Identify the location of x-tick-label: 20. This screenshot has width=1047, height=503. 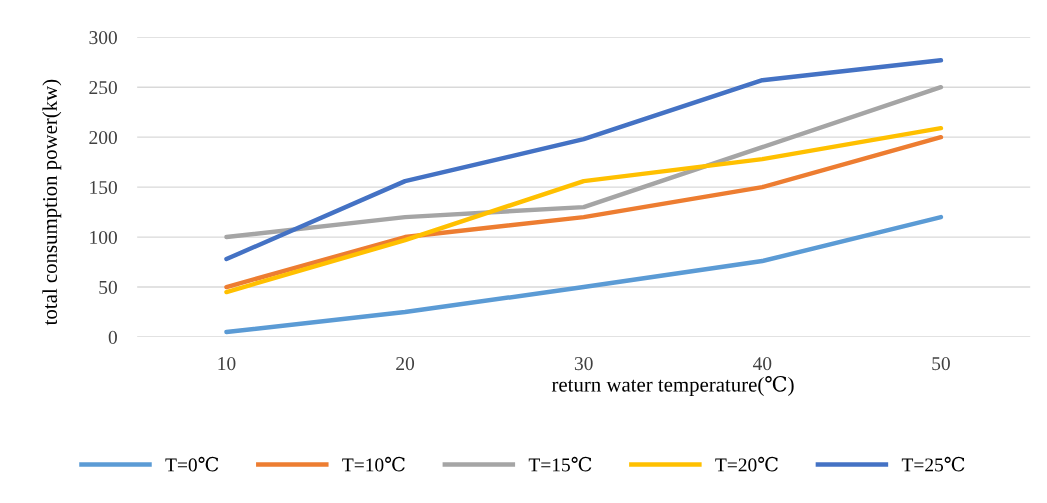
(405, 364).